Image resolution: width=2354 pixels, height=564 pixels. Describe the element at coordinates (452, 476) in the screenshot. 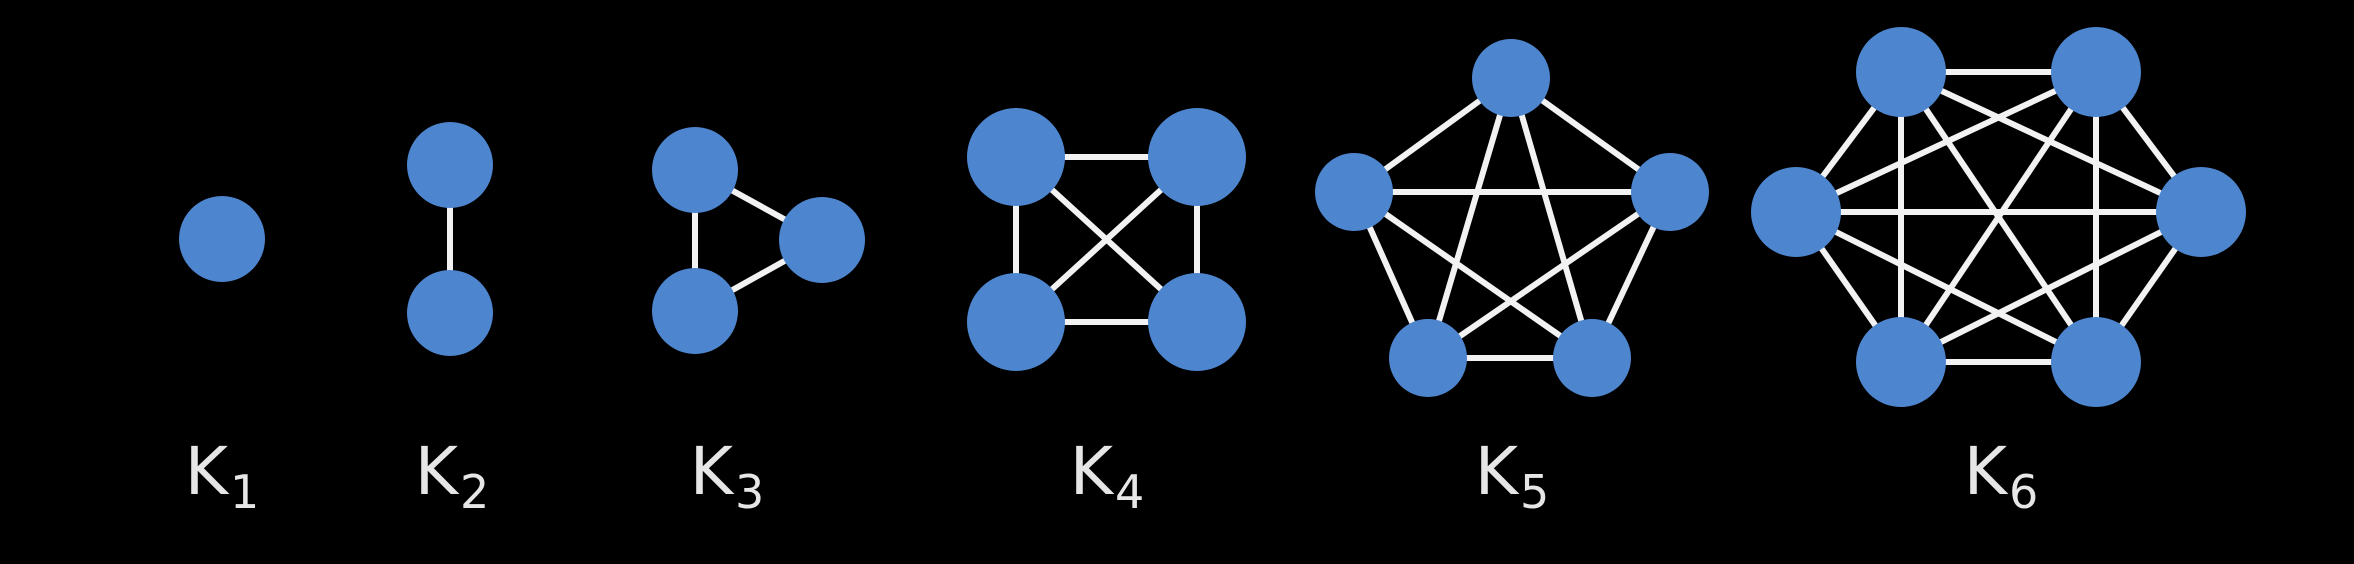

I see `label-k2: K2` at that location.